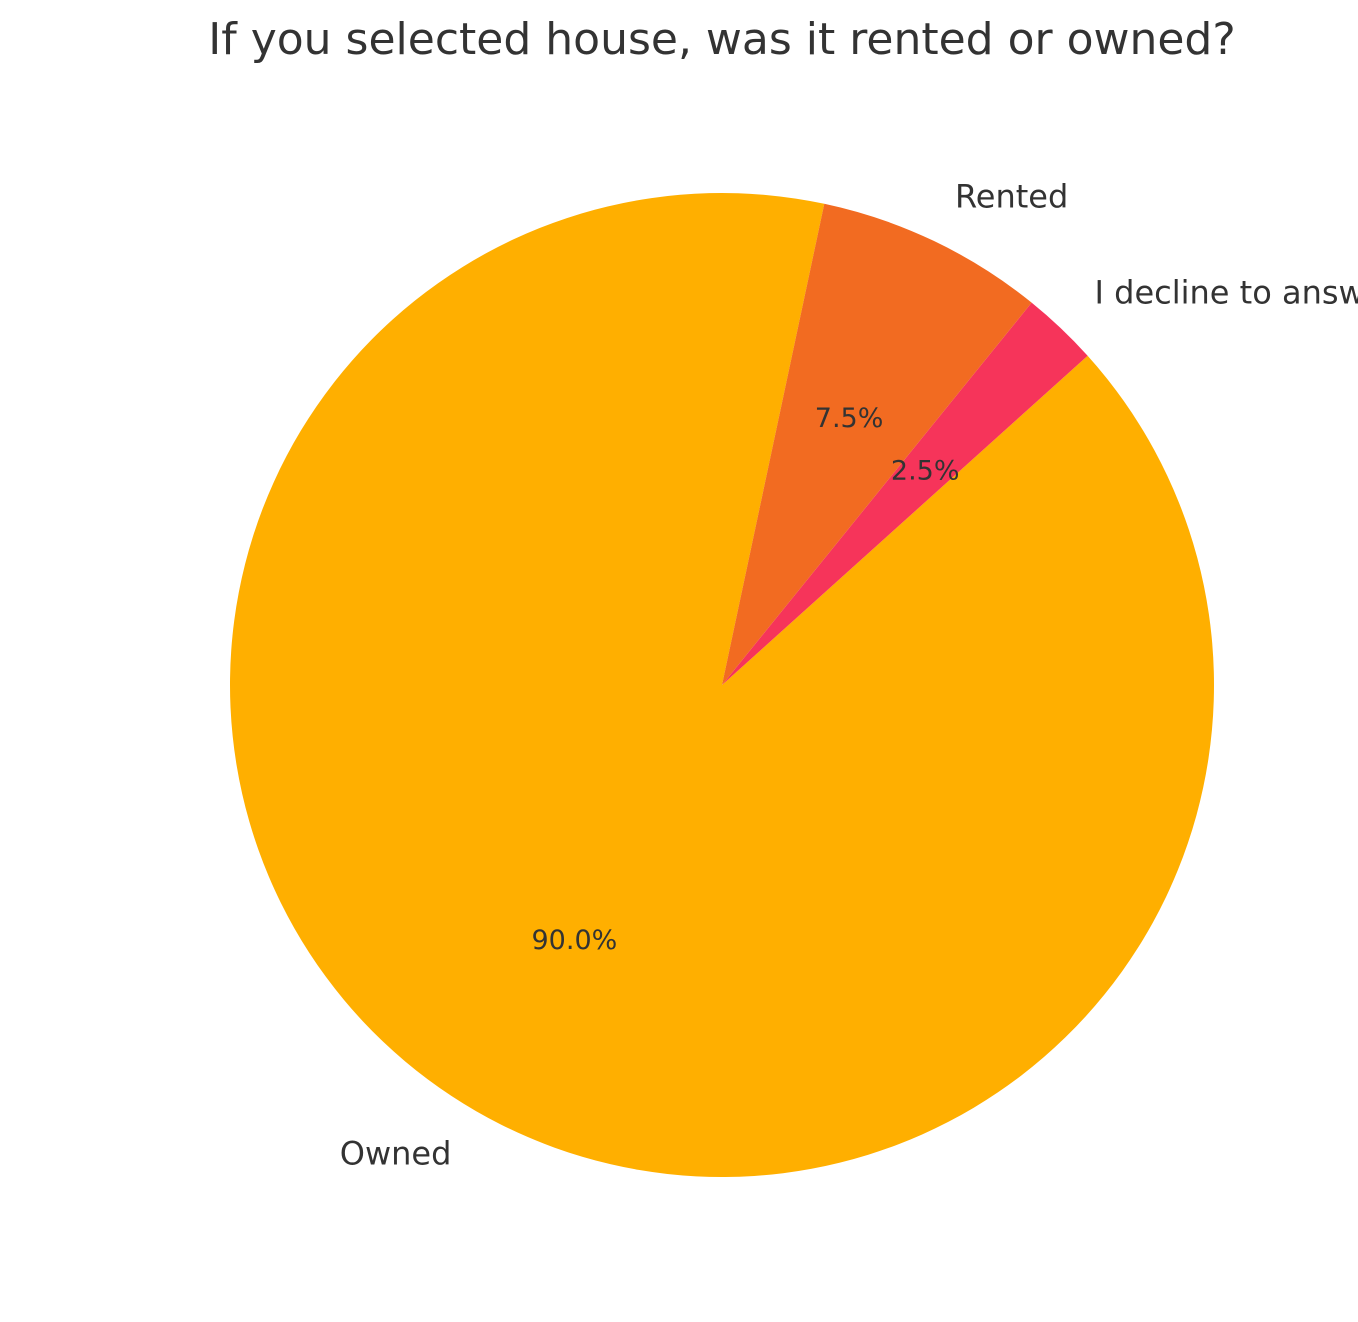 This screenshot has width=1358, height=1322. I want to click on slice-percent-rented: 7.5%, so click(849, 418).